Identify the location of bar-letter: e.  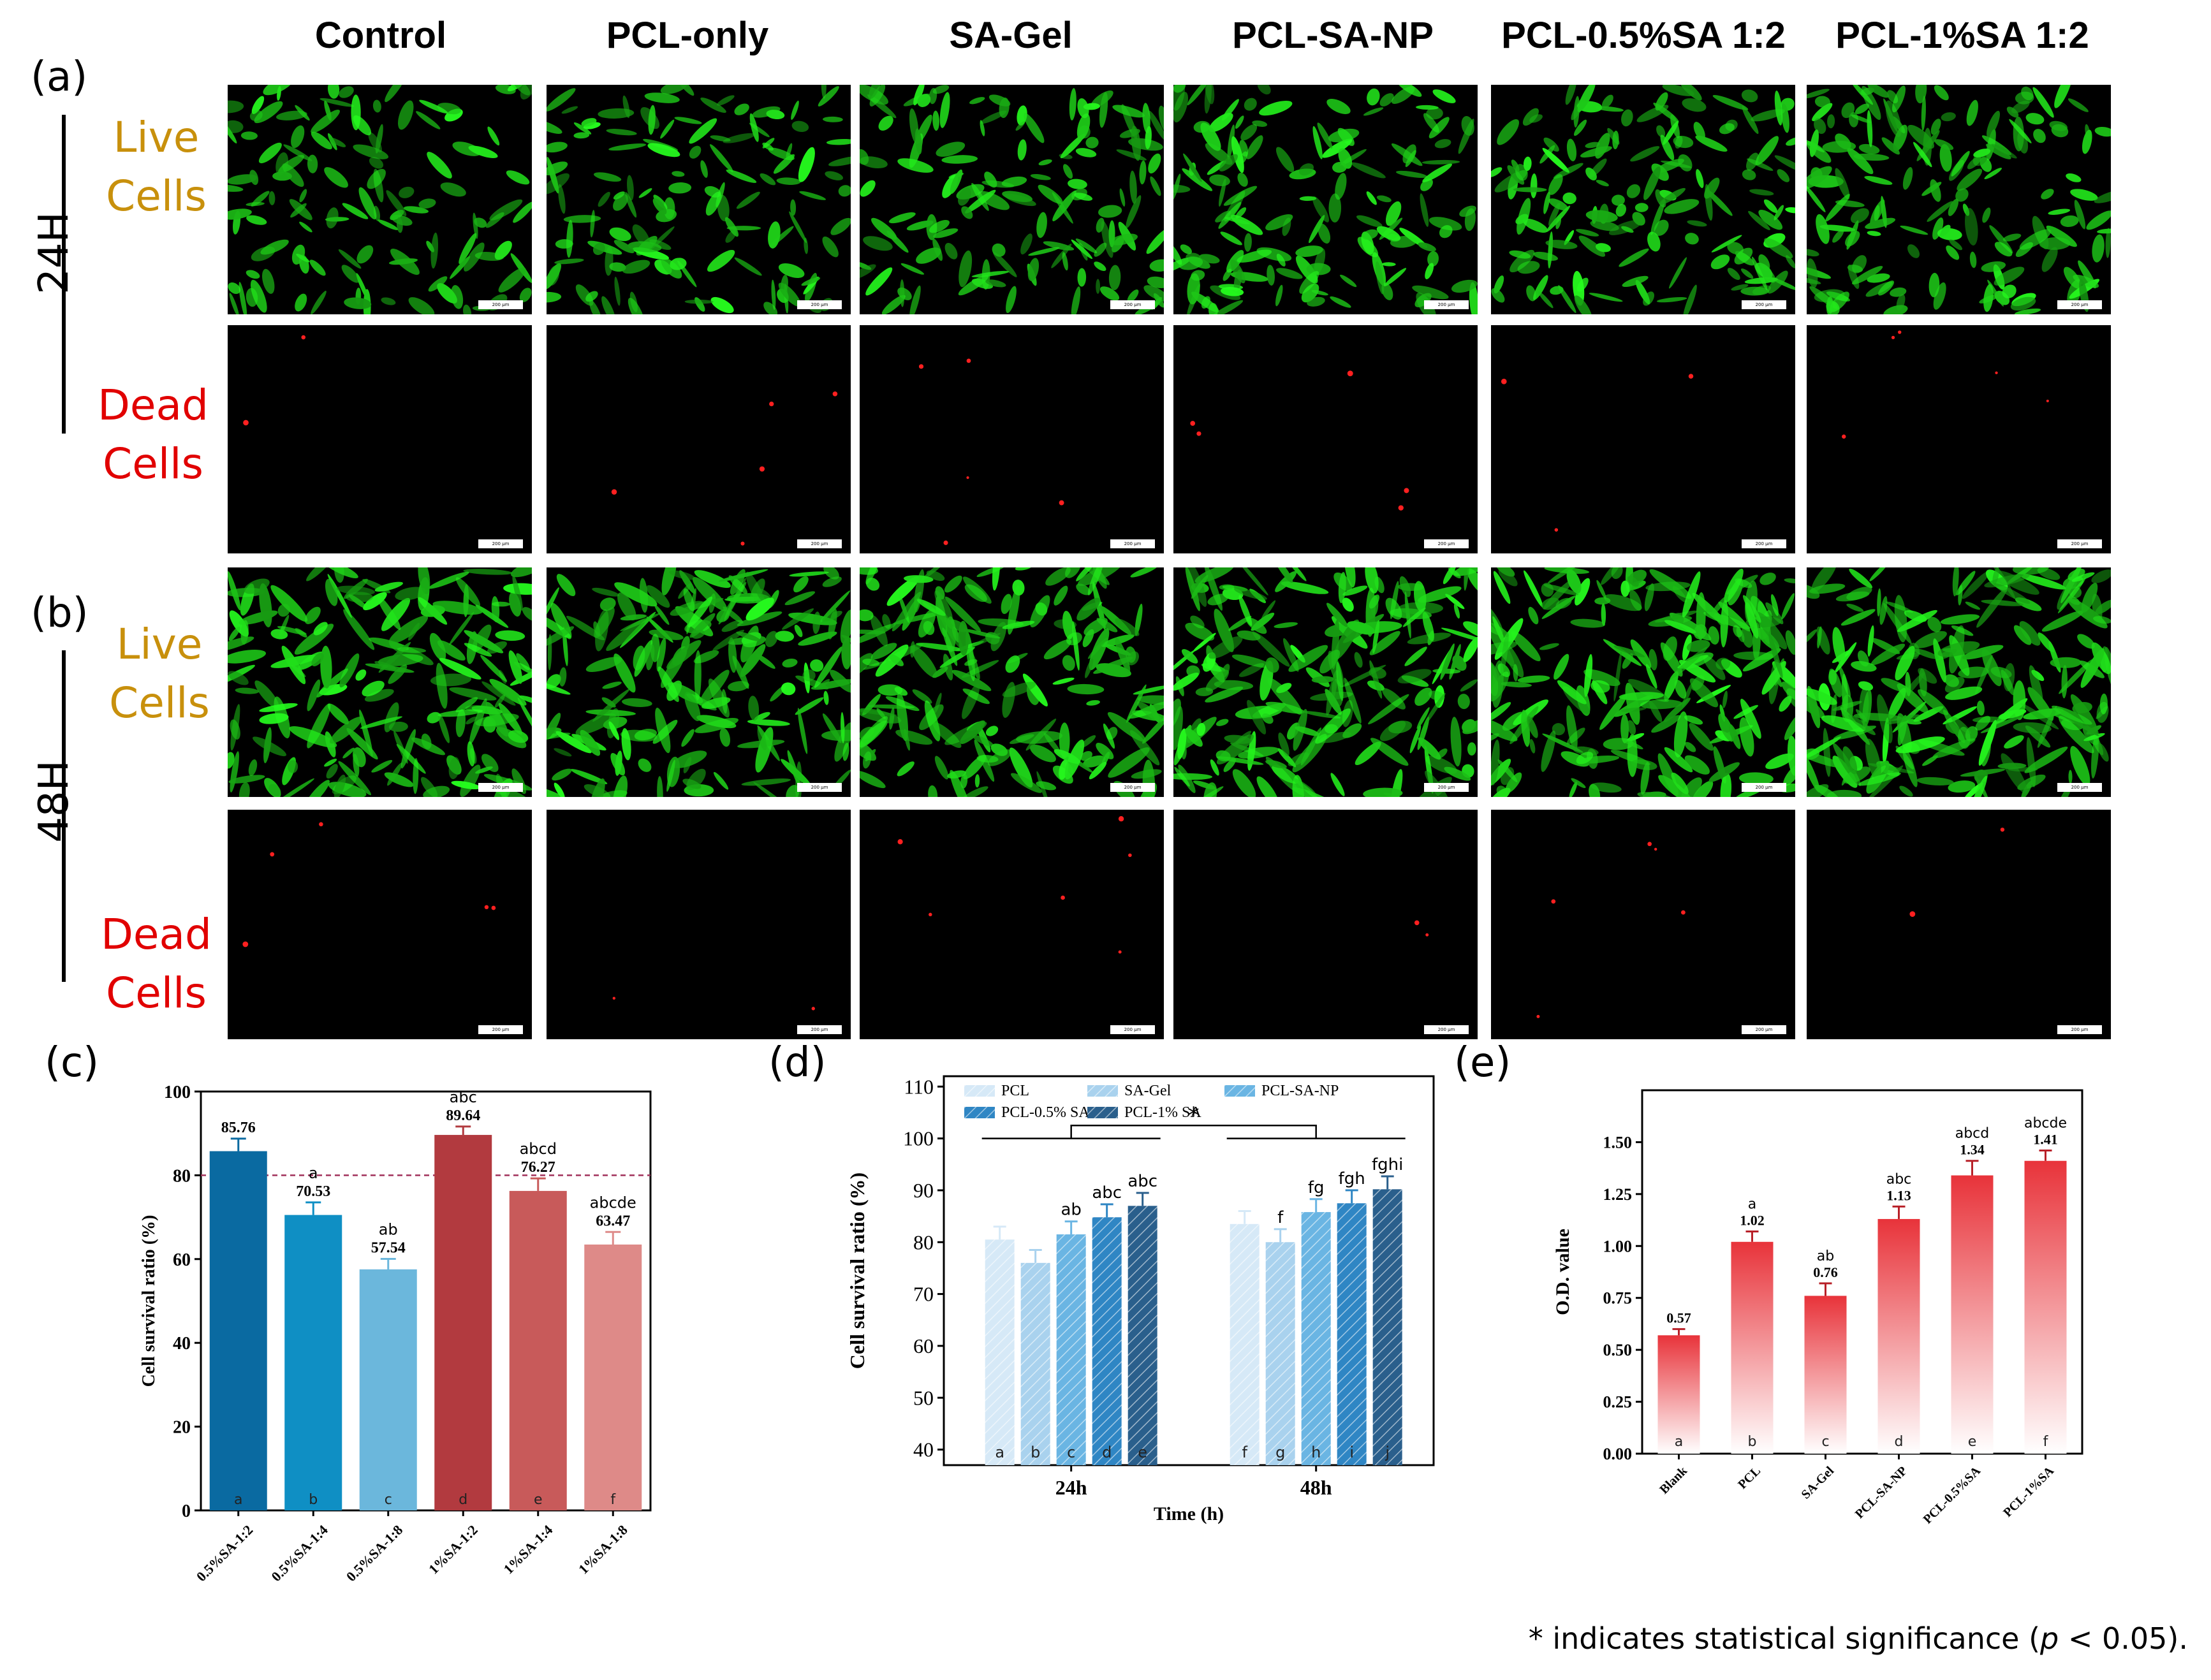
(538, 1500).